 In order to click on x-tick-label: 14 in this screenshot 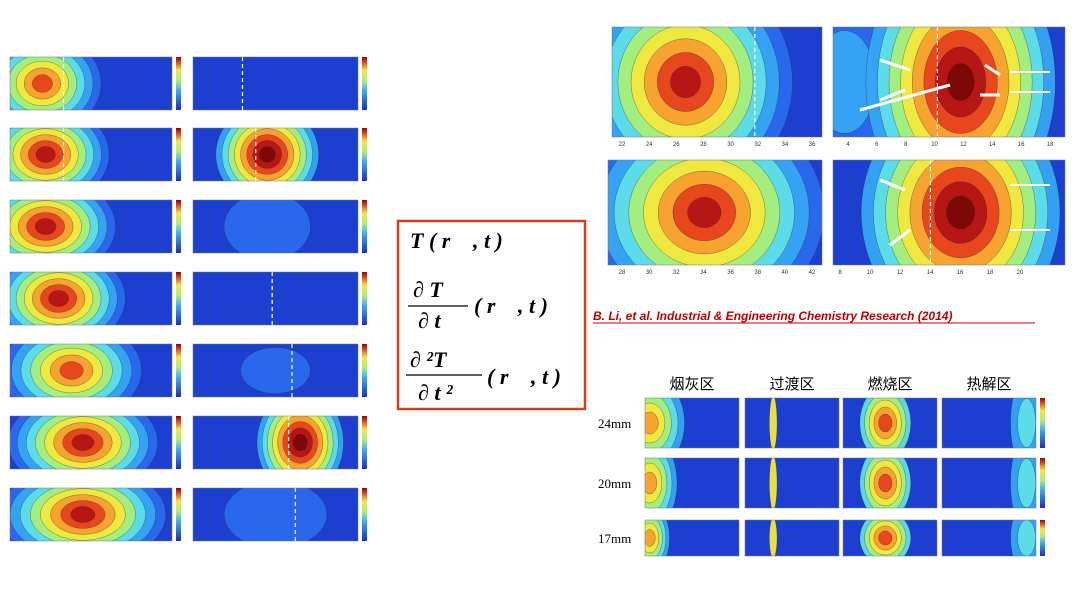, I will do `click(992, 145)`.